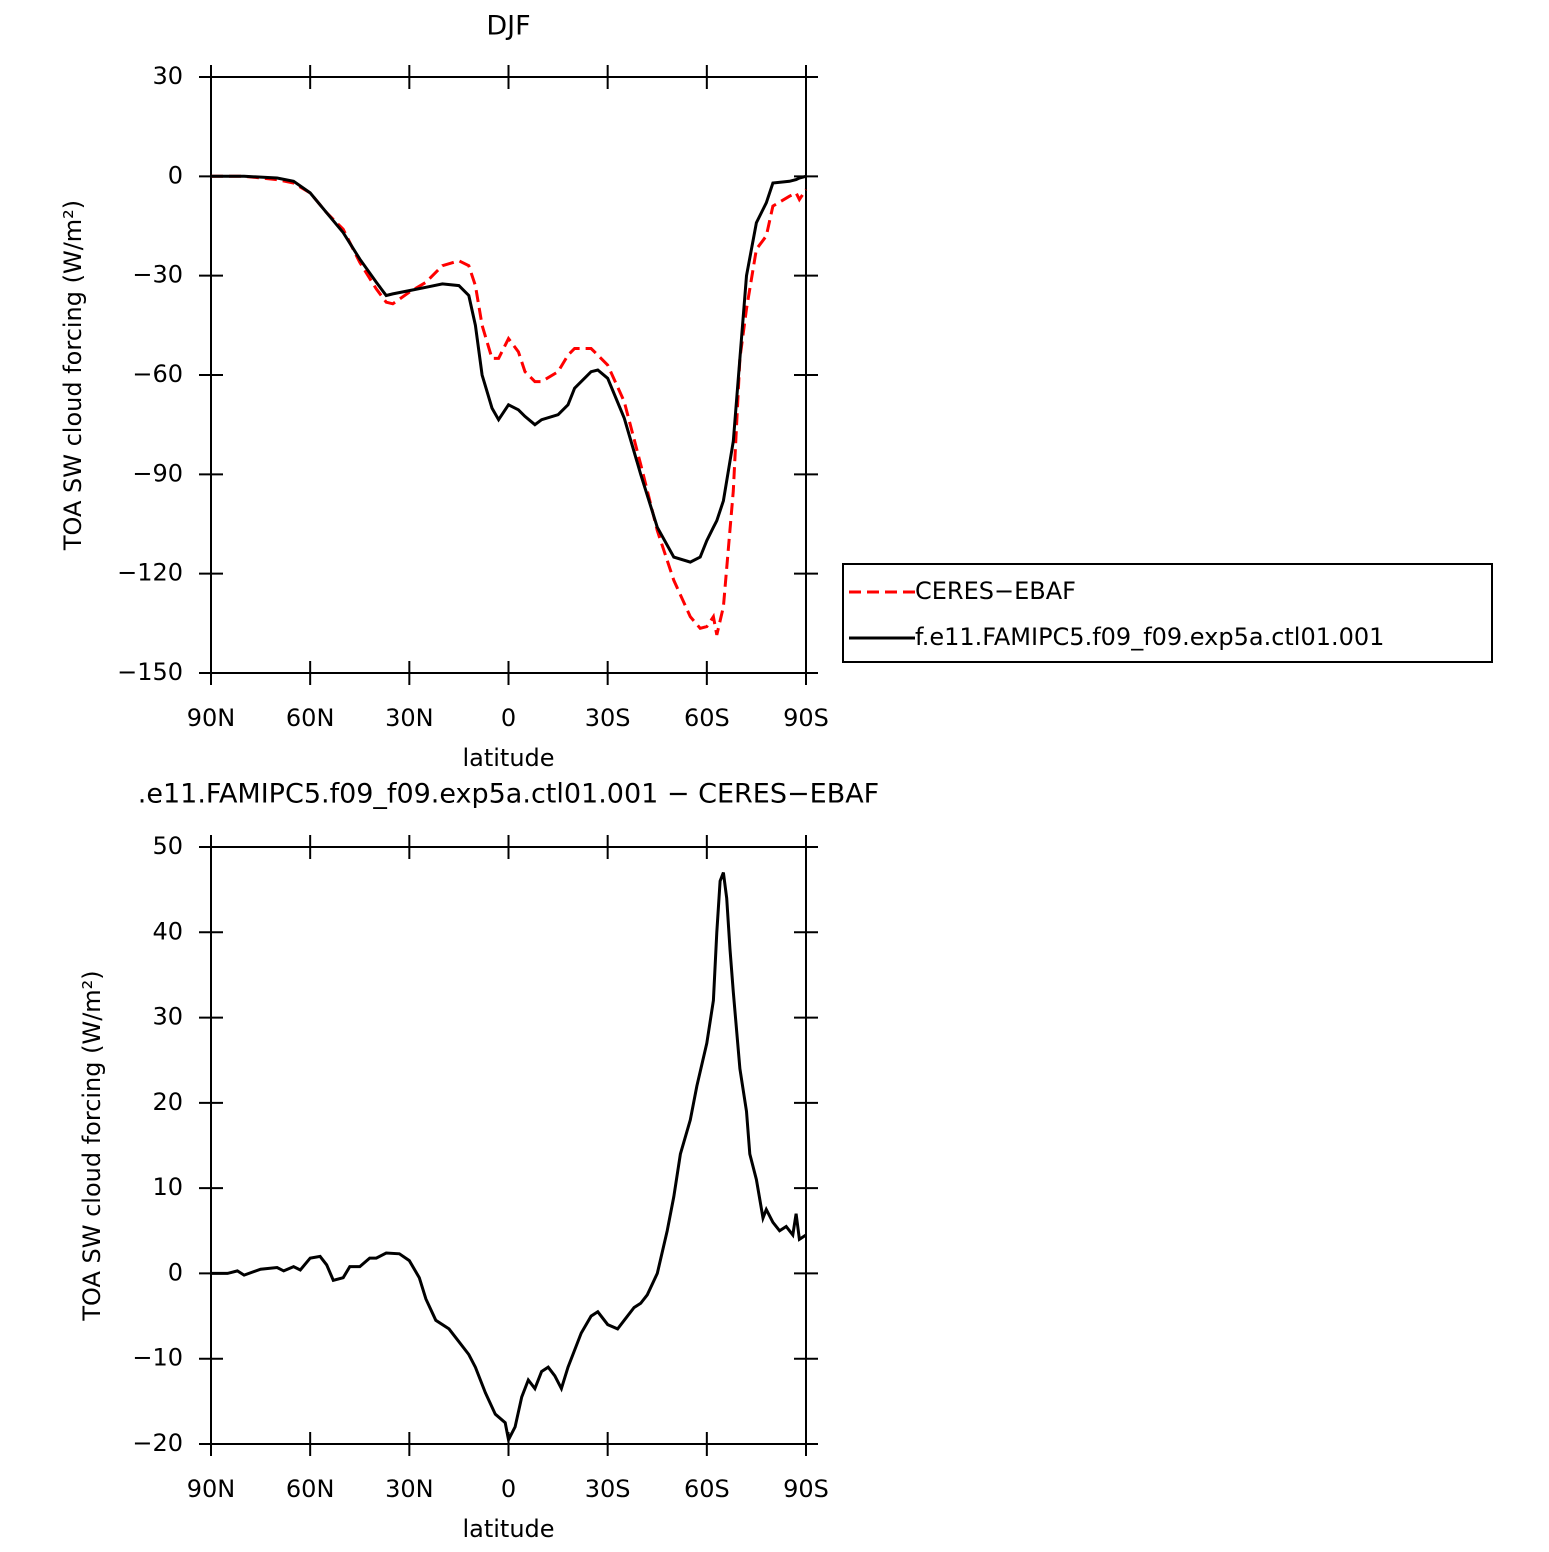  Describe the element at coordinates (157, 1358) in the screenshot. I see `y-tick-label: −10` at that location.